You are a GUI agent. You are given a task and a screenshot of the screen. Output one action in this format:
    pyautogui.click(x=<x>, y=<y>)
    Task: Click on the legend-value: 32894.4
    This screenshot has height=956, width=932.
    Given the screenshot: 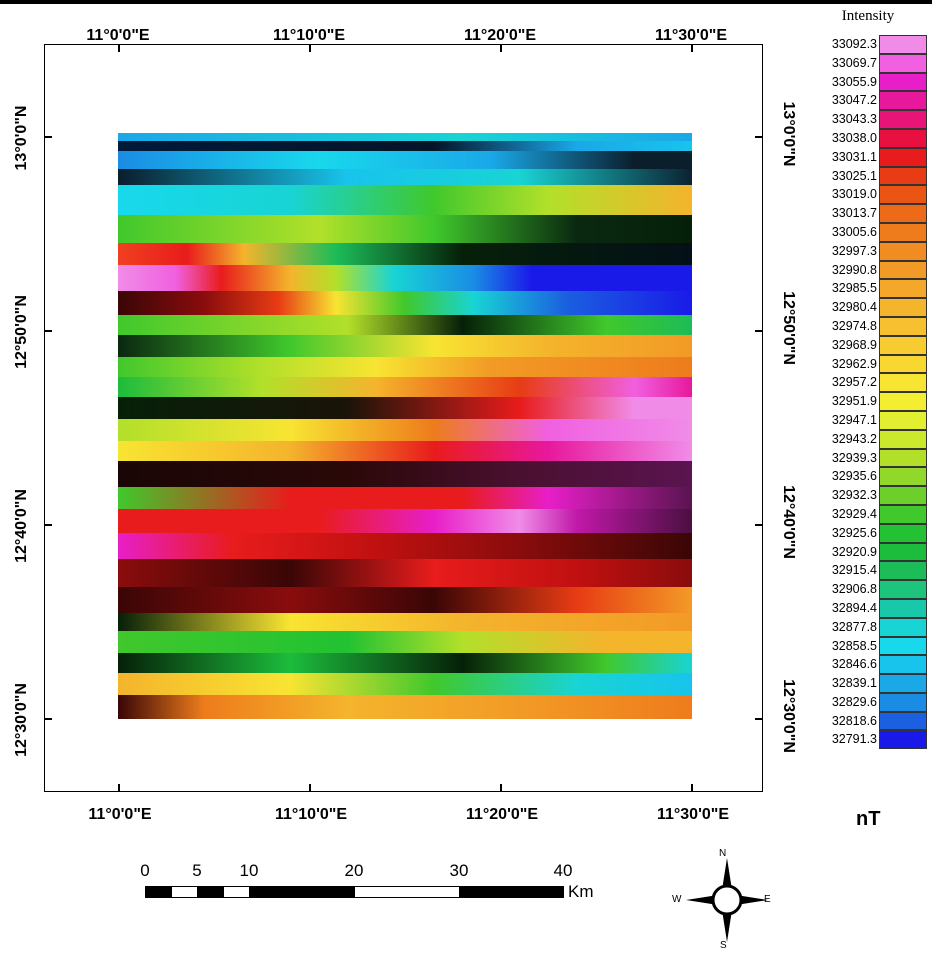 What is the action you would take?
    pyautogui.click(x=854, y=607)
    